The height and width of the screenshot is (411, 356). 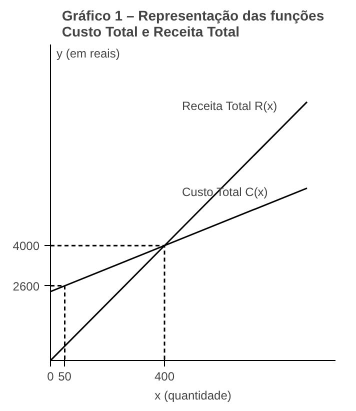 I want to click on x-axis-title: x (quantidade), so click(x=193, y=395).